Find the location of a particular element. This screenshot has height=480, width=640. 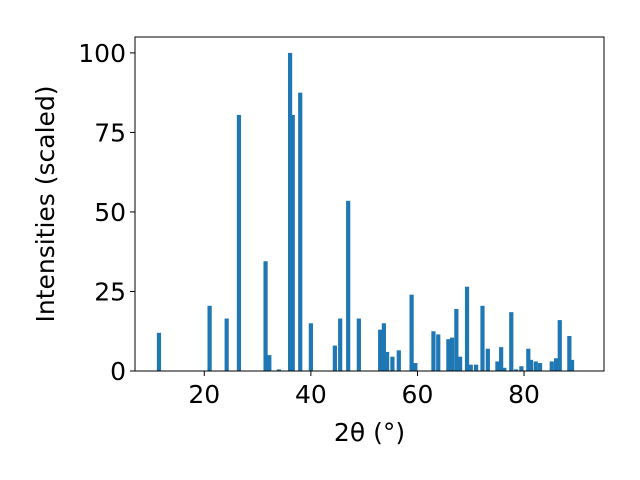

y-tick-label: 25 is located at coordinates (110, 291).